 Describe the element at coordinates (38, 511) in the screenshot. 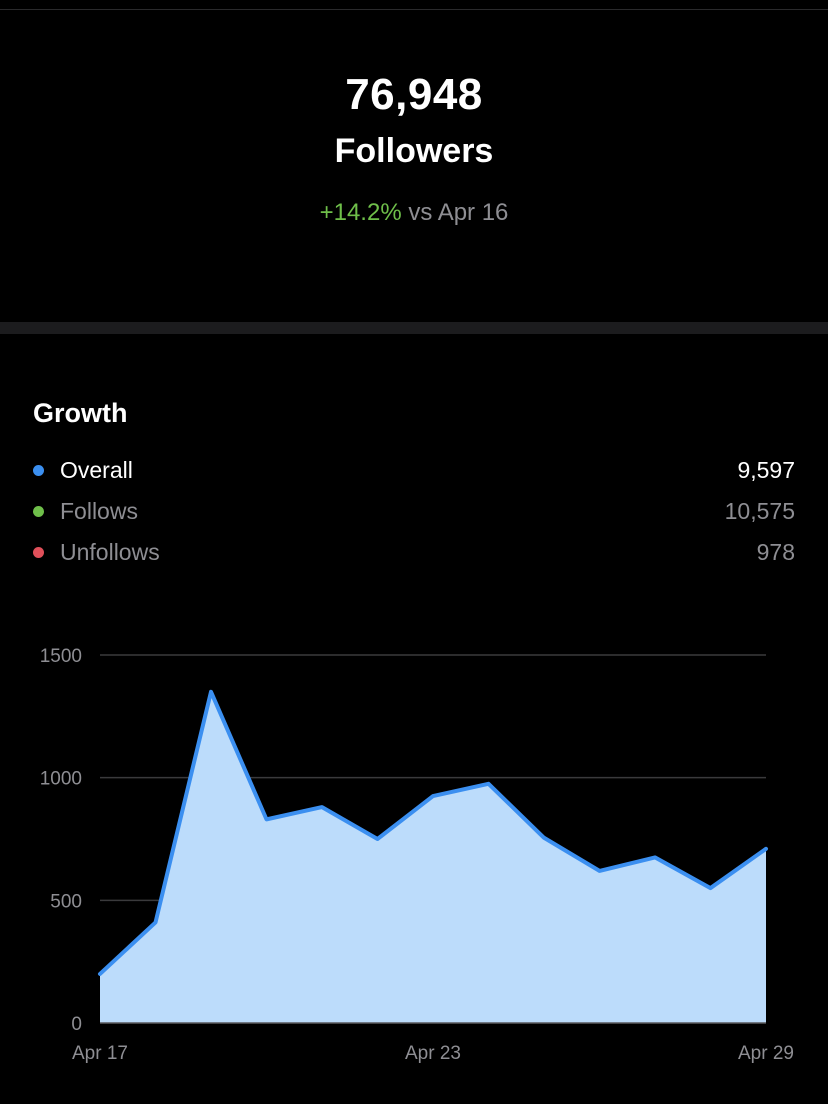

I see `follows-dot-icon` at that location.